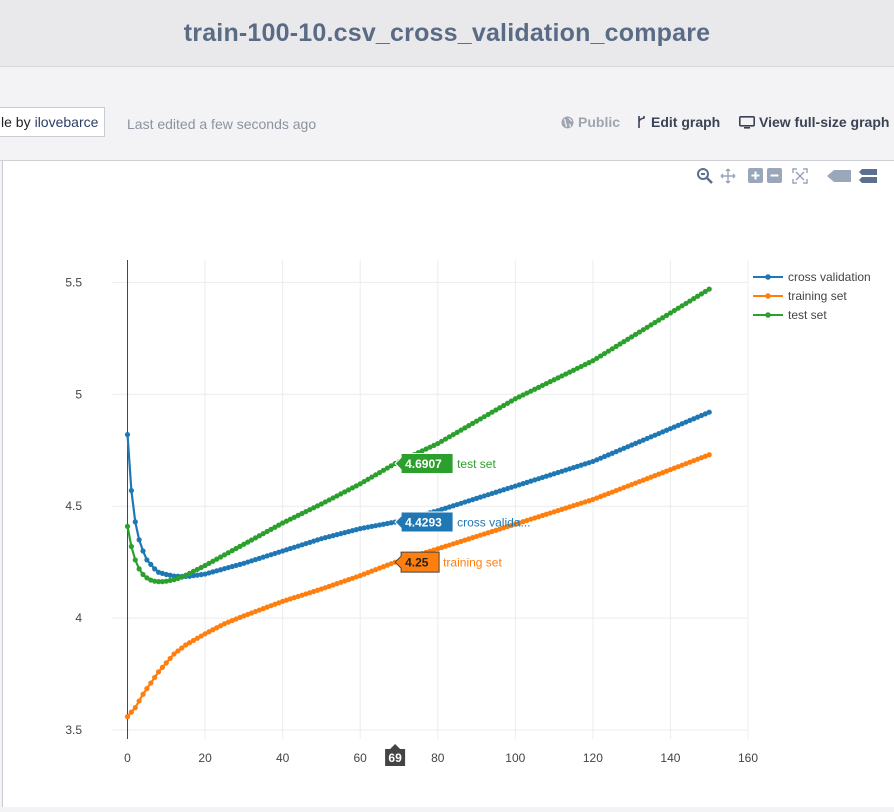 This screenshot has height=812, width=894. What do you see at coordinates (790, 315) in the screenshot?
I see `legend-item-test-set: test set` at bounding box center [790, 315].